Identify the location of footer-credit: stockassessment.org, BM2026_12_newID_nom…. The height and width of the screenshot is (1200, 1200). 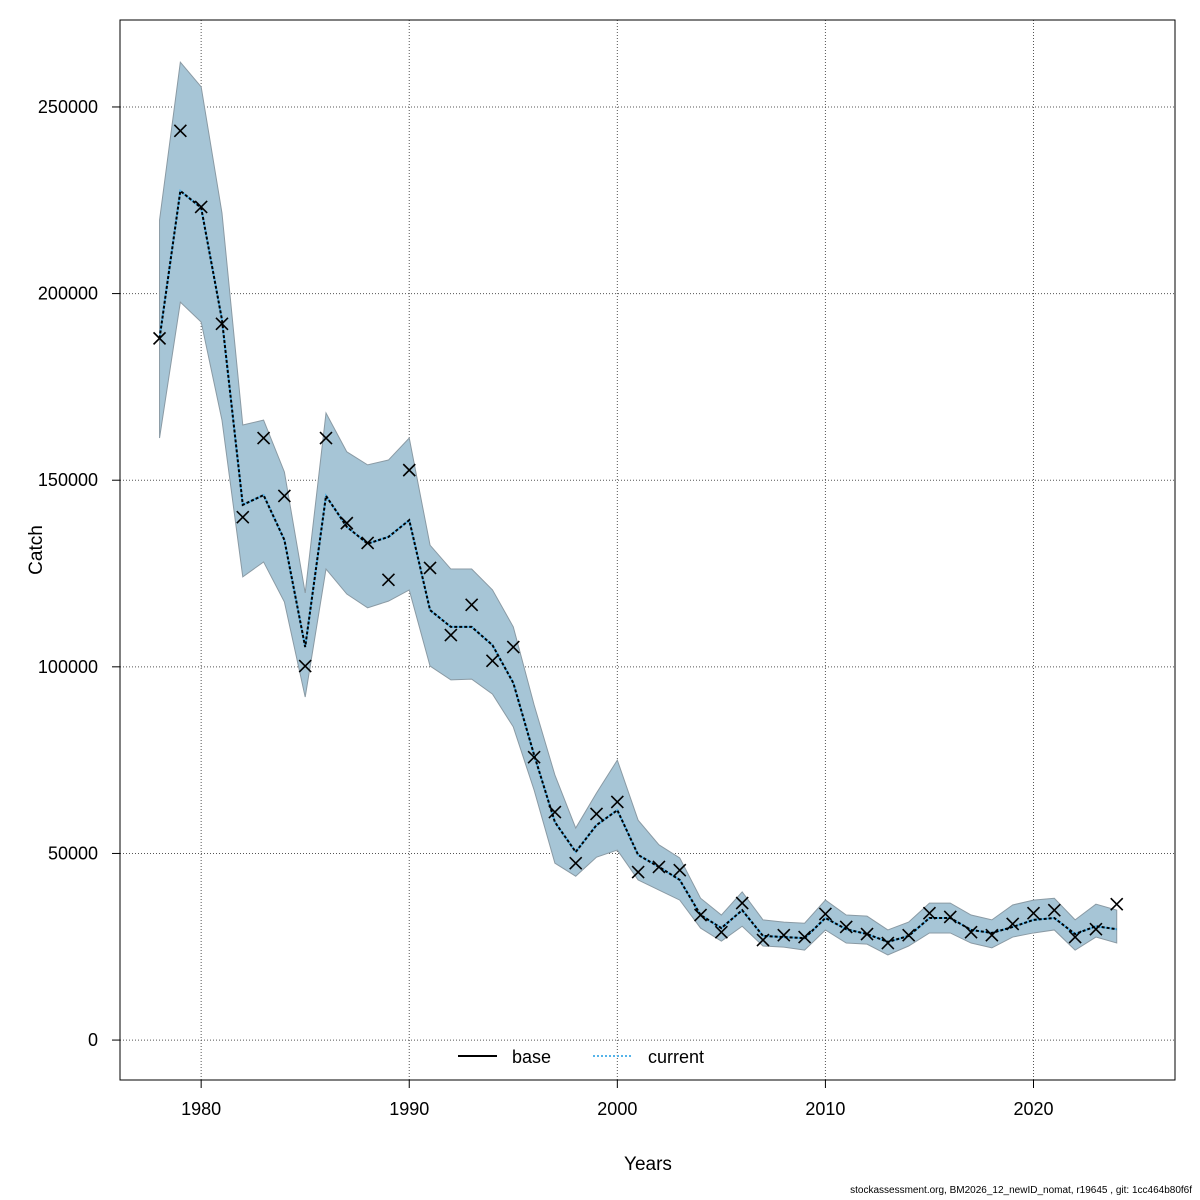
(1021, 1190).